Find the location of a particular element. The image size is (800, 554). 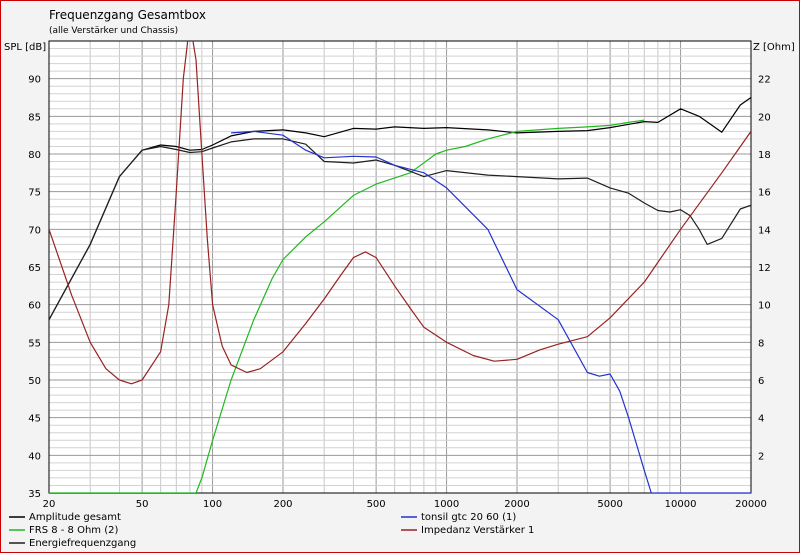

x-tick-label: 10000 is located at coordinates (681, 504).